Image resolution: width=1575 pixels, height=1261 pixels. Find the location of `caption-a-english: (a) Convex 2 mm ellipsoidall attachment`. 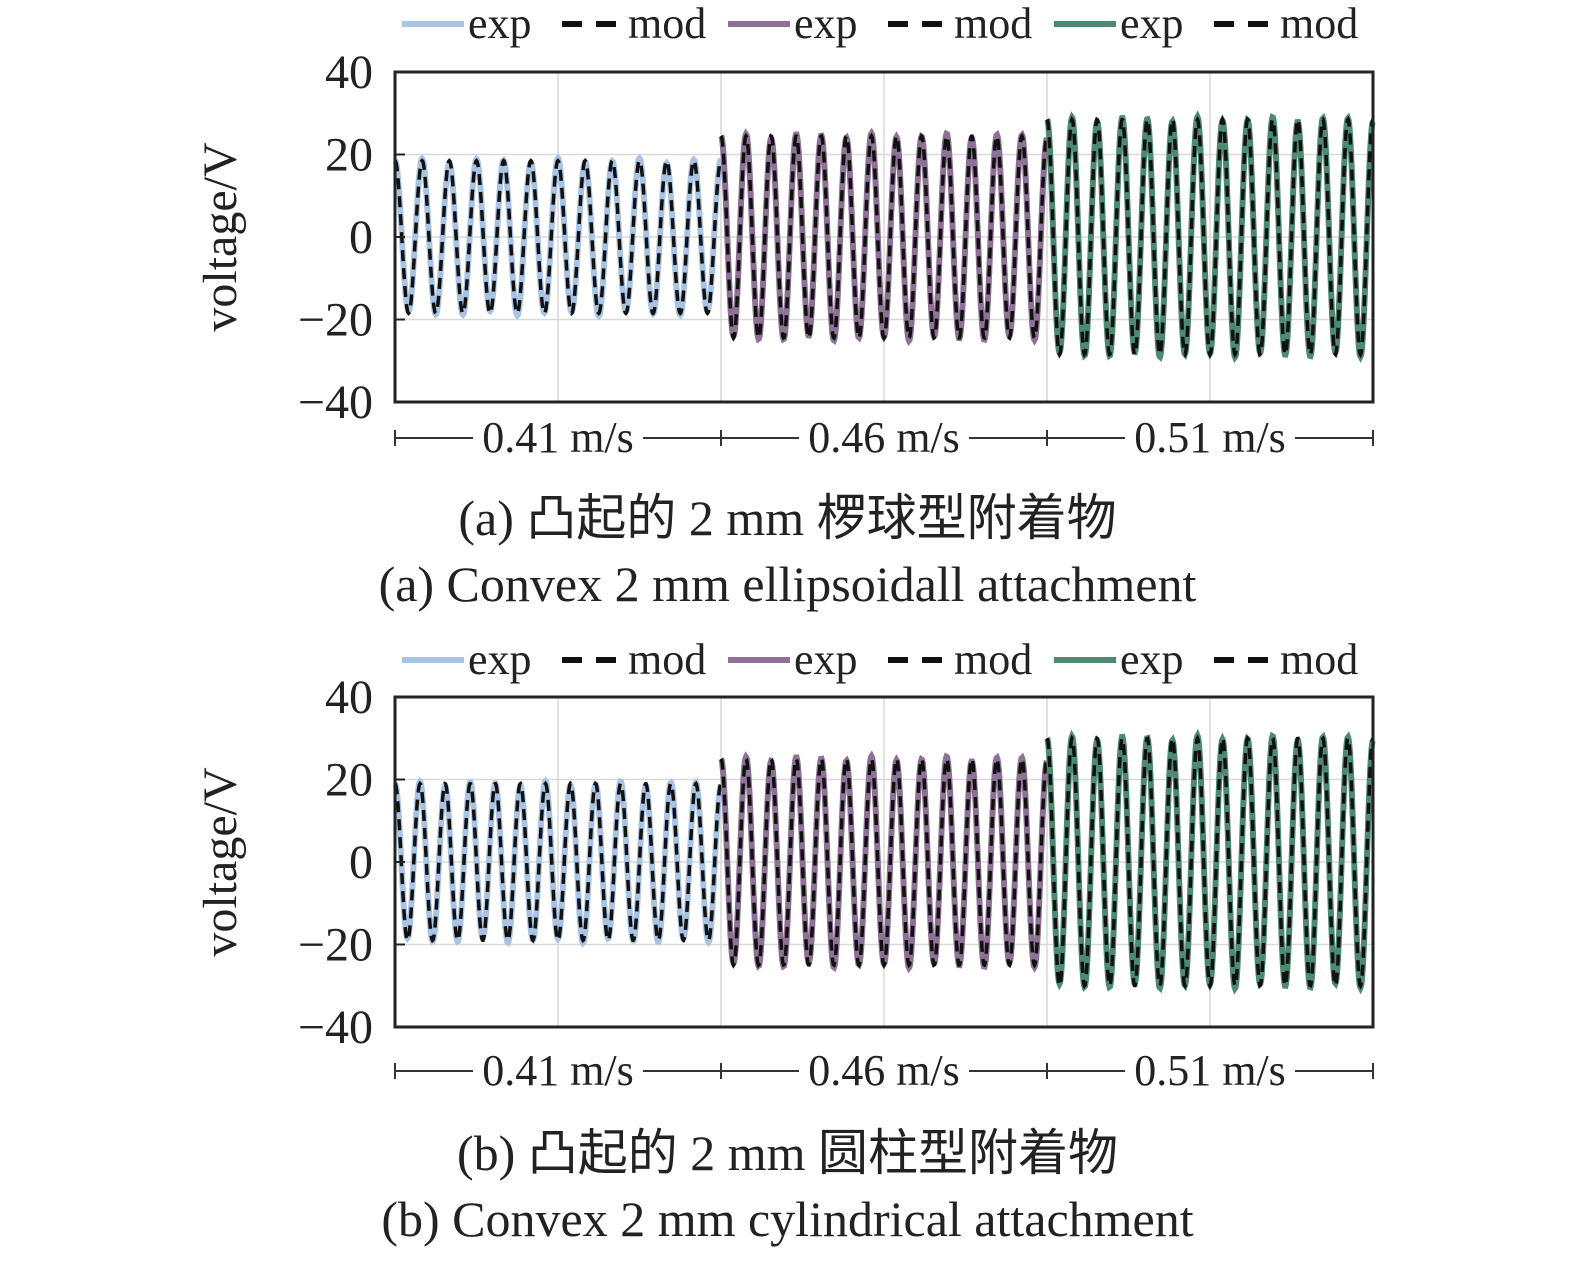

caption-a-english: (a) Convex 2 mm ellipsoidall attachment is located at coordinates (787, 584).